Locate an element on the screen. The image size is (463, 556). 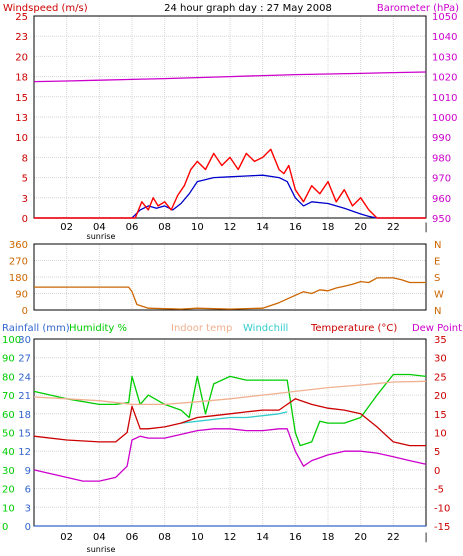
x-tick-label: 20 is located at coordinates (360, 227).